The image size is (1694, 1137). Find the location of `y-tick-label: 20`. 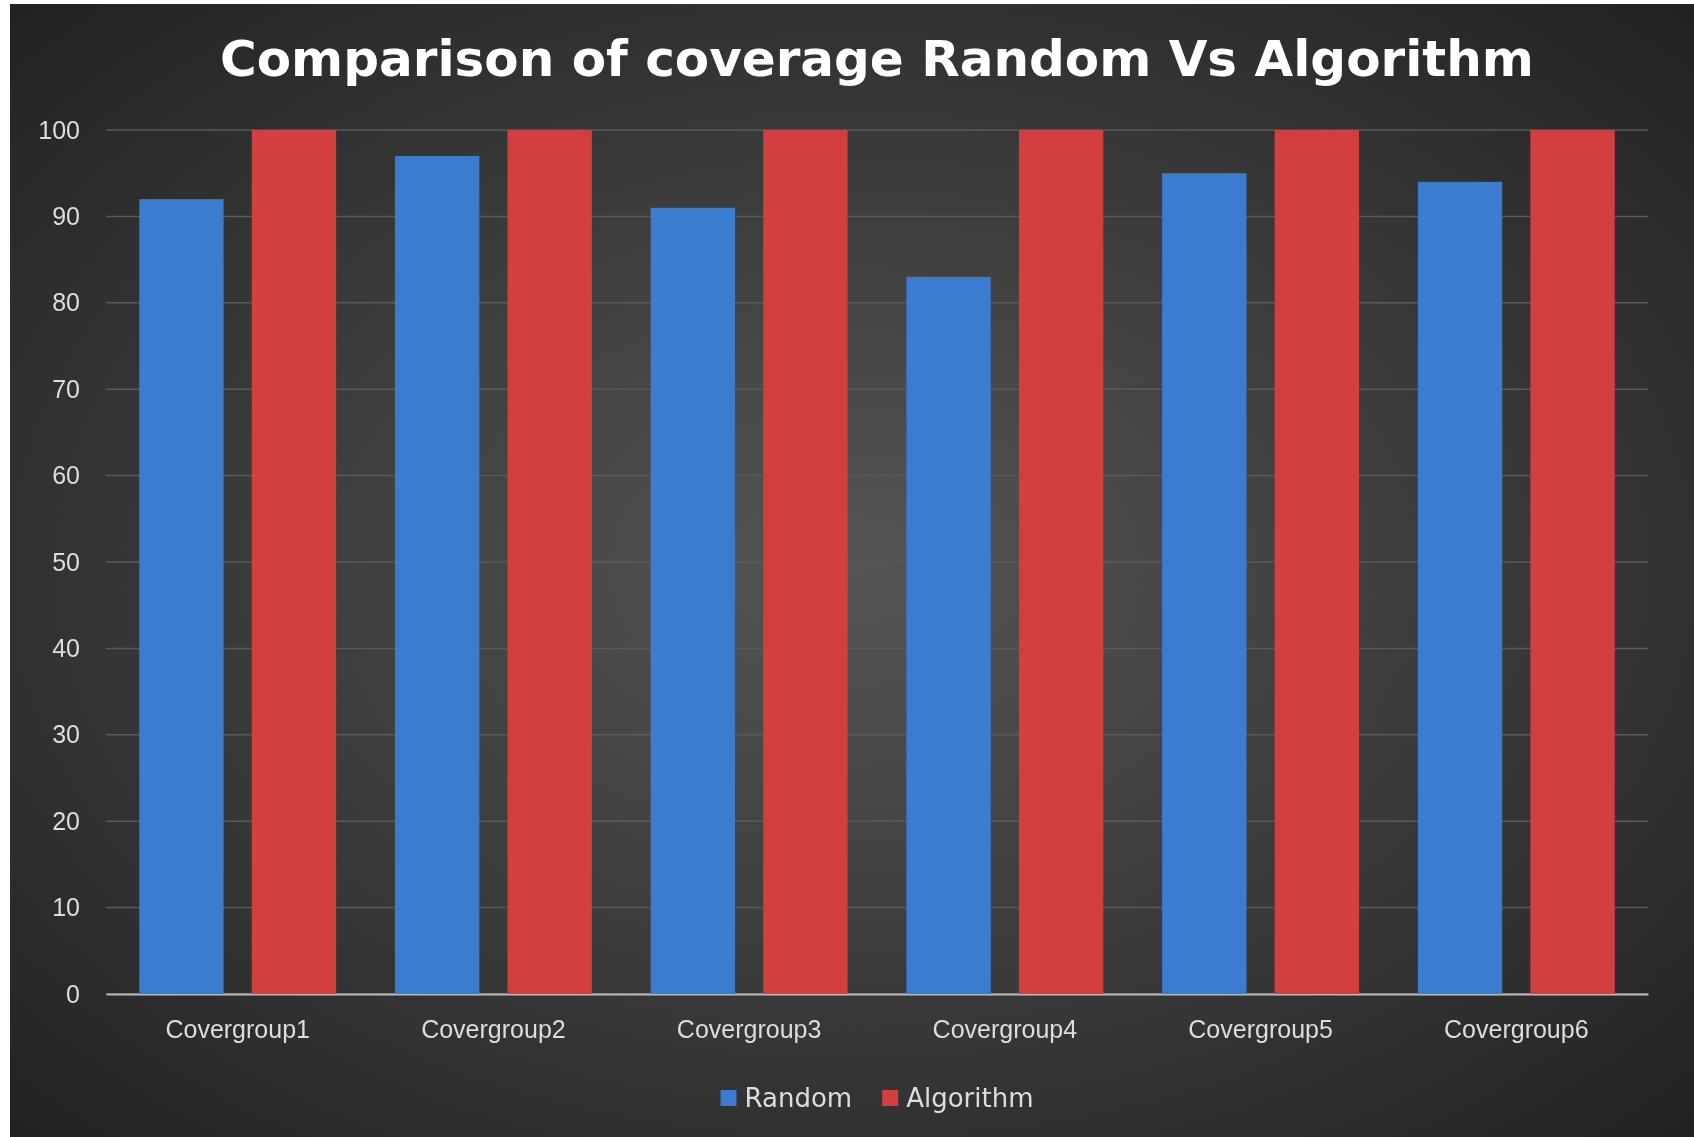

y-tick-label: 20 is located at coordinates (66, 820).